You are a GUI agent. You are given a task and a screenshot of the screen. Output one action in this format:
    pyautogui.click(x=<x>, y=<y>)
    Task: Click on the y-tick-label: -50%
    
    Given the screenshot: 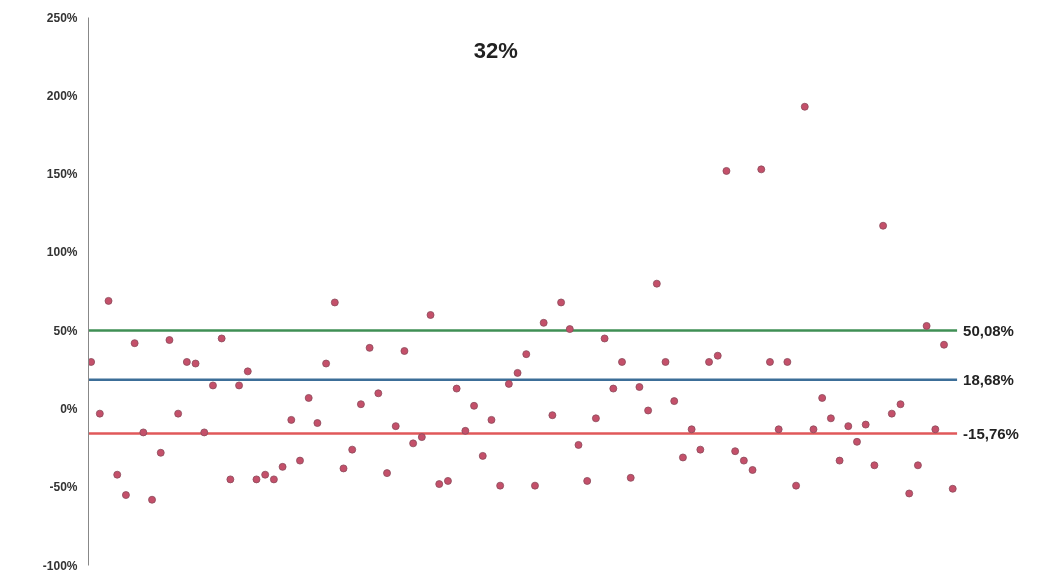 What is the action you would take?
    pyautogui.click(x=63, y=487)
    